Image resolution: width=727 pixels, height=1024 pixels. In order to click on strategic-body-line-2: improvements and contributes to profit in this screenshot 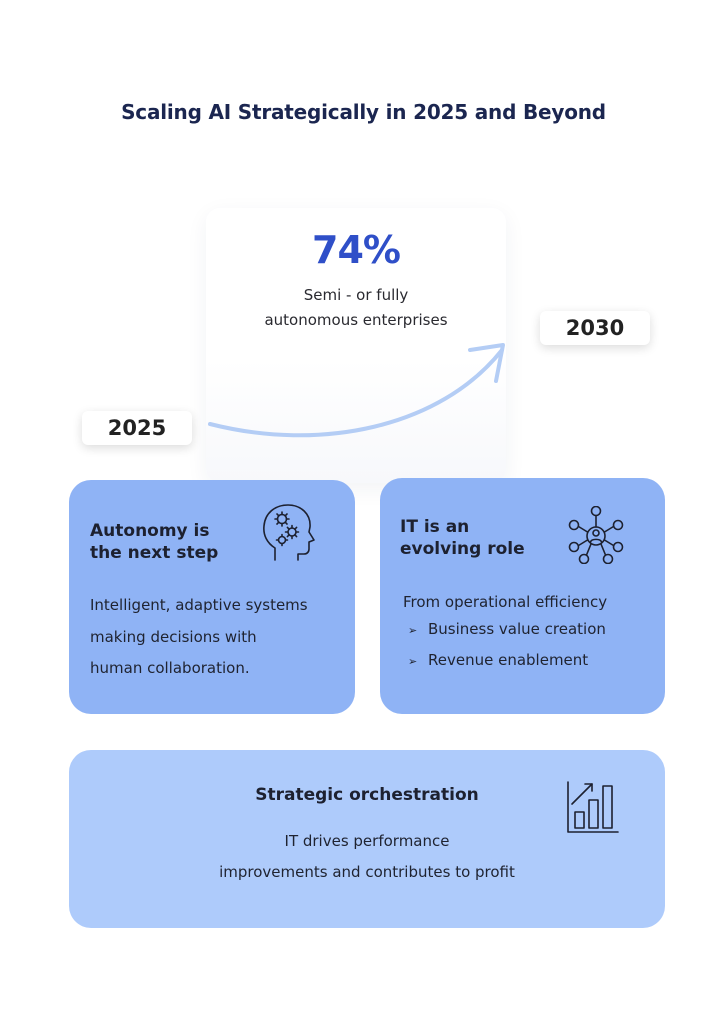, I will do `click(367, 872)`.